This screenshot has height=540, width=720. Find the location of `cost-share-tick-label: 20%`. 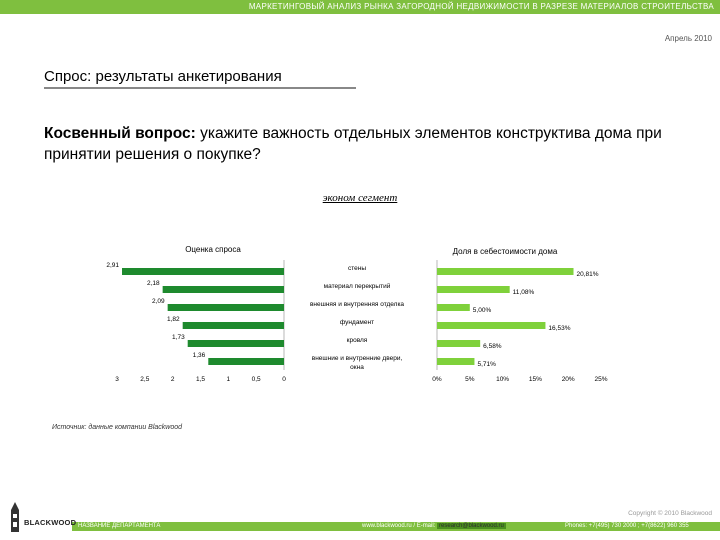

cost-share-tick-label: 20% is located at coordinates (568, 379).